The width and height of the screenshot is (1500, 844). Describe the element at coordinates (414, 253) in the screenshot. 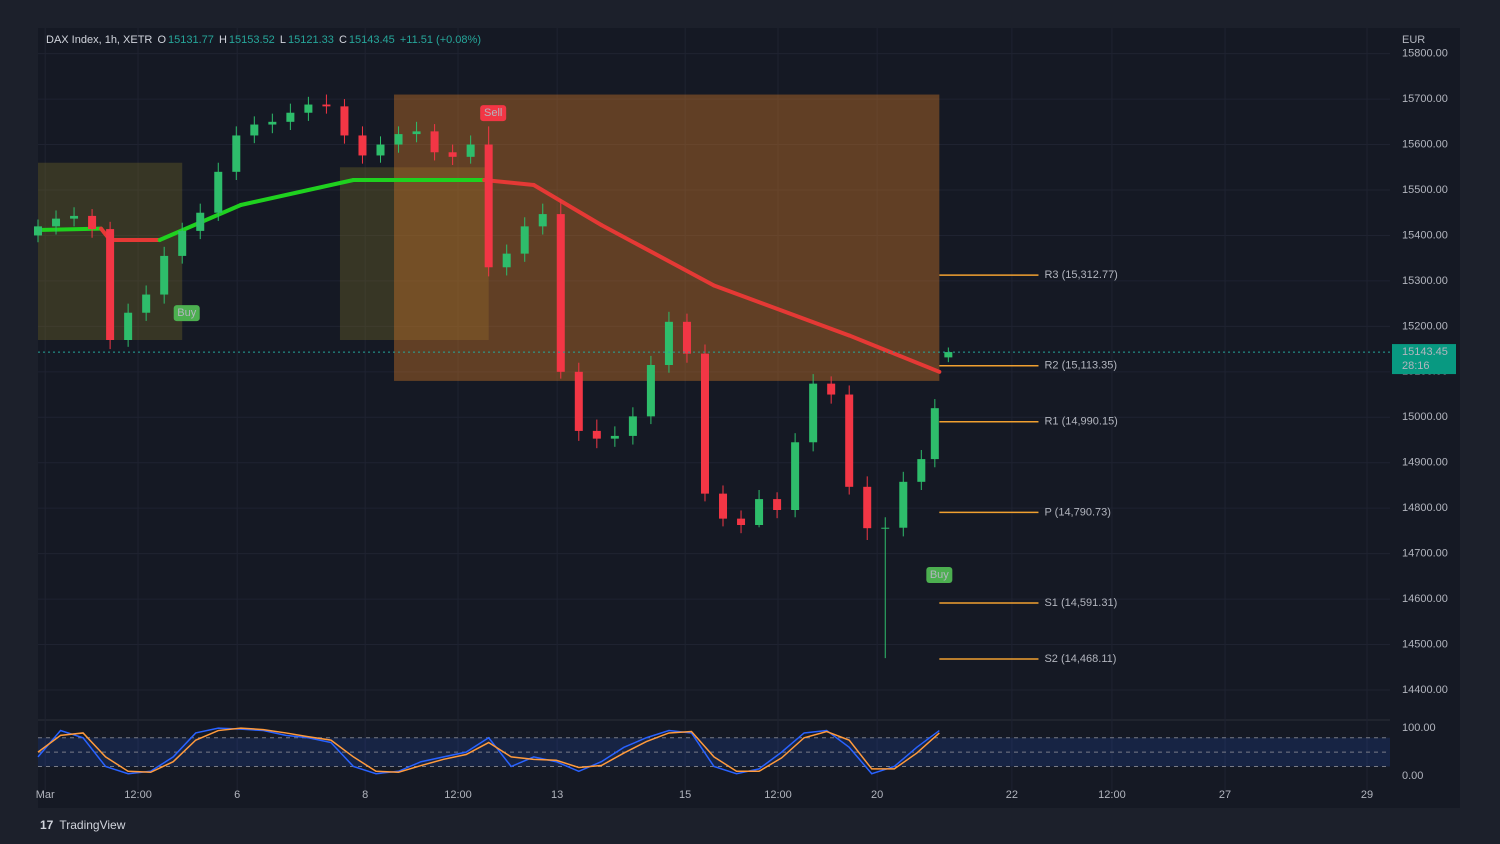

I see `zone` at that location.